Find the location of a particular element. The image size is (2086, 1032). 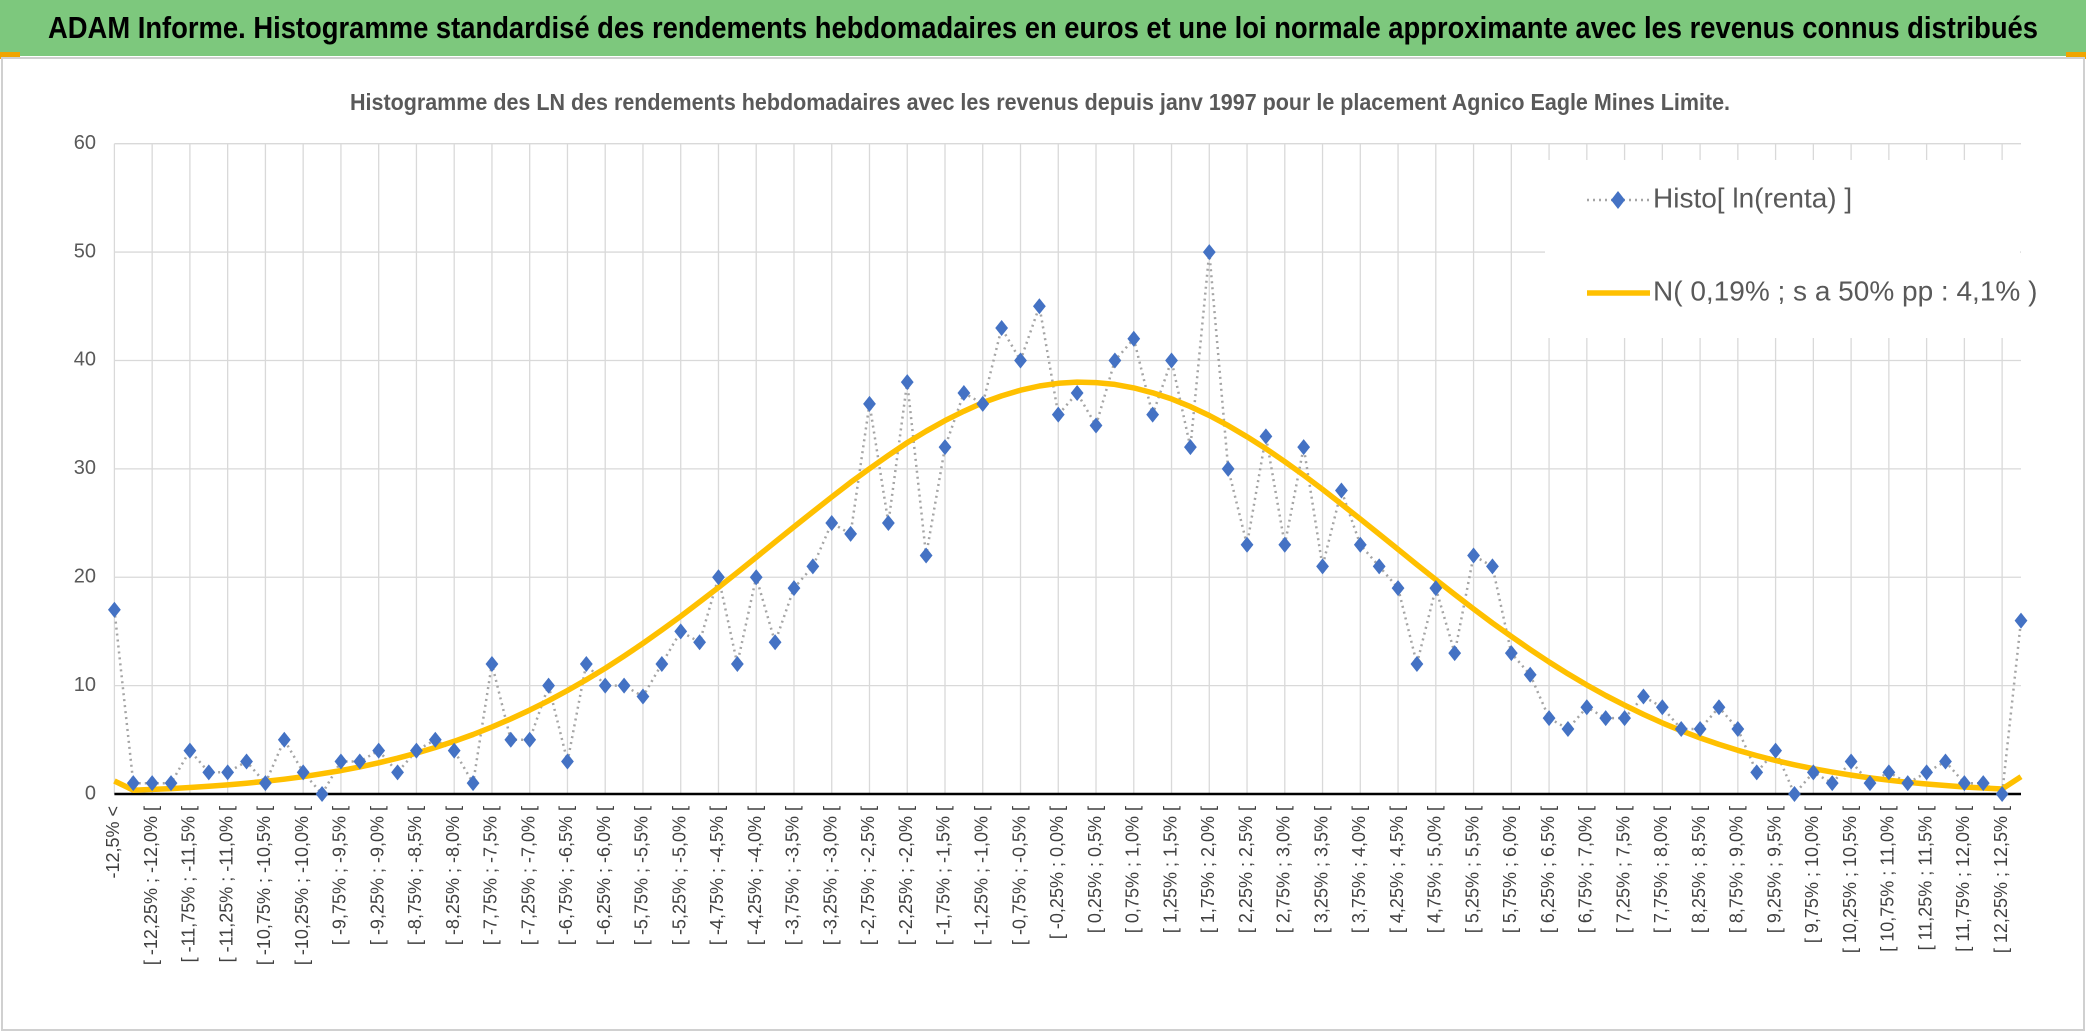

x-tick-label: [ -9,25% ; -9,0% [ is located at coordinates (377, 875).